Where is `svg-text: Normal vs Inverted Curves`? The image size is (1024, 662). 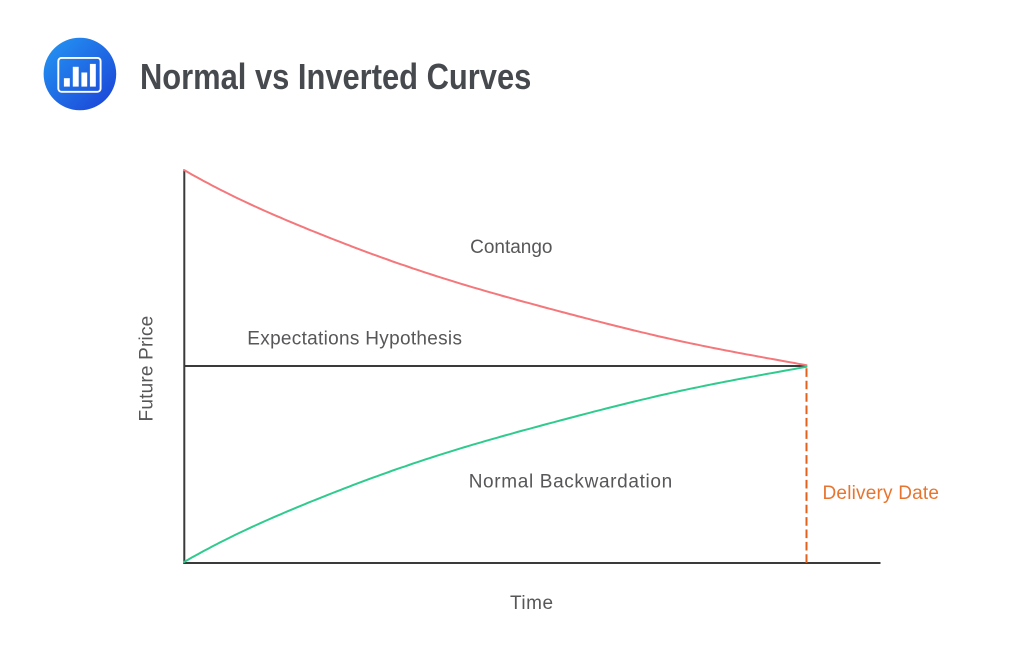
svg-text: Normal vs Inverted Curves is located at coordinates (335, 78).